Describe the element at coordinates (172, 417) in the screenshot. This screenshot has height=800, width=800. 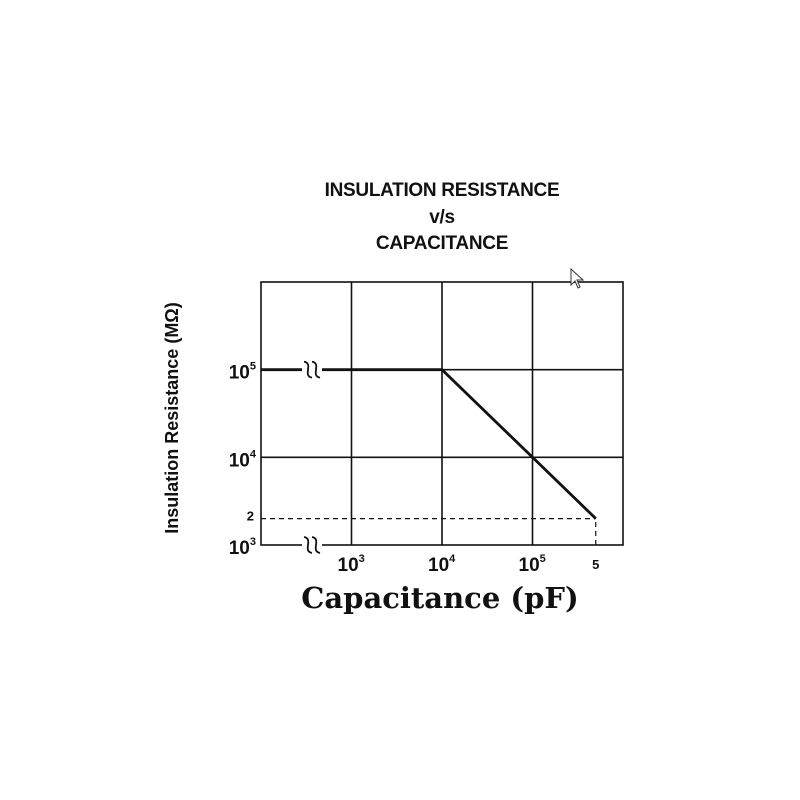
I see `y-axis-label: Insulation Resistance (MΩ)` at that location.